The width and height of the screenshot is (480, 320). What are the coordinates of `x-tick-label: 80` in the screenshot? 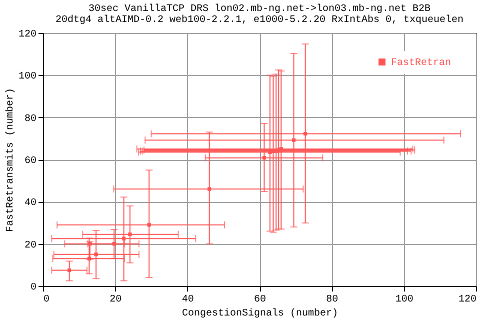 It's located at (332, 300).